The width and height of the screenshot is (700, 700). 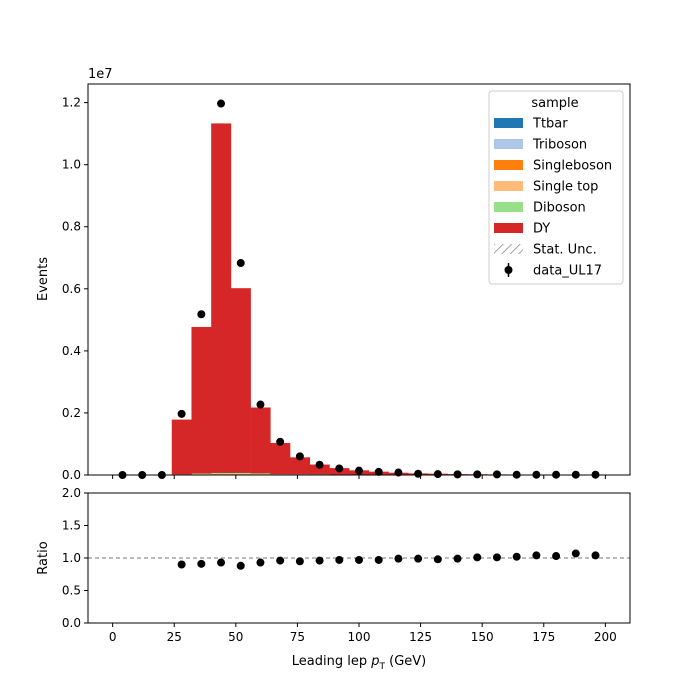 What do you see at coordinates (43, 279) in the screenshot?
I see `main-y-axis-label: Events` at bounding box center [43, 279].